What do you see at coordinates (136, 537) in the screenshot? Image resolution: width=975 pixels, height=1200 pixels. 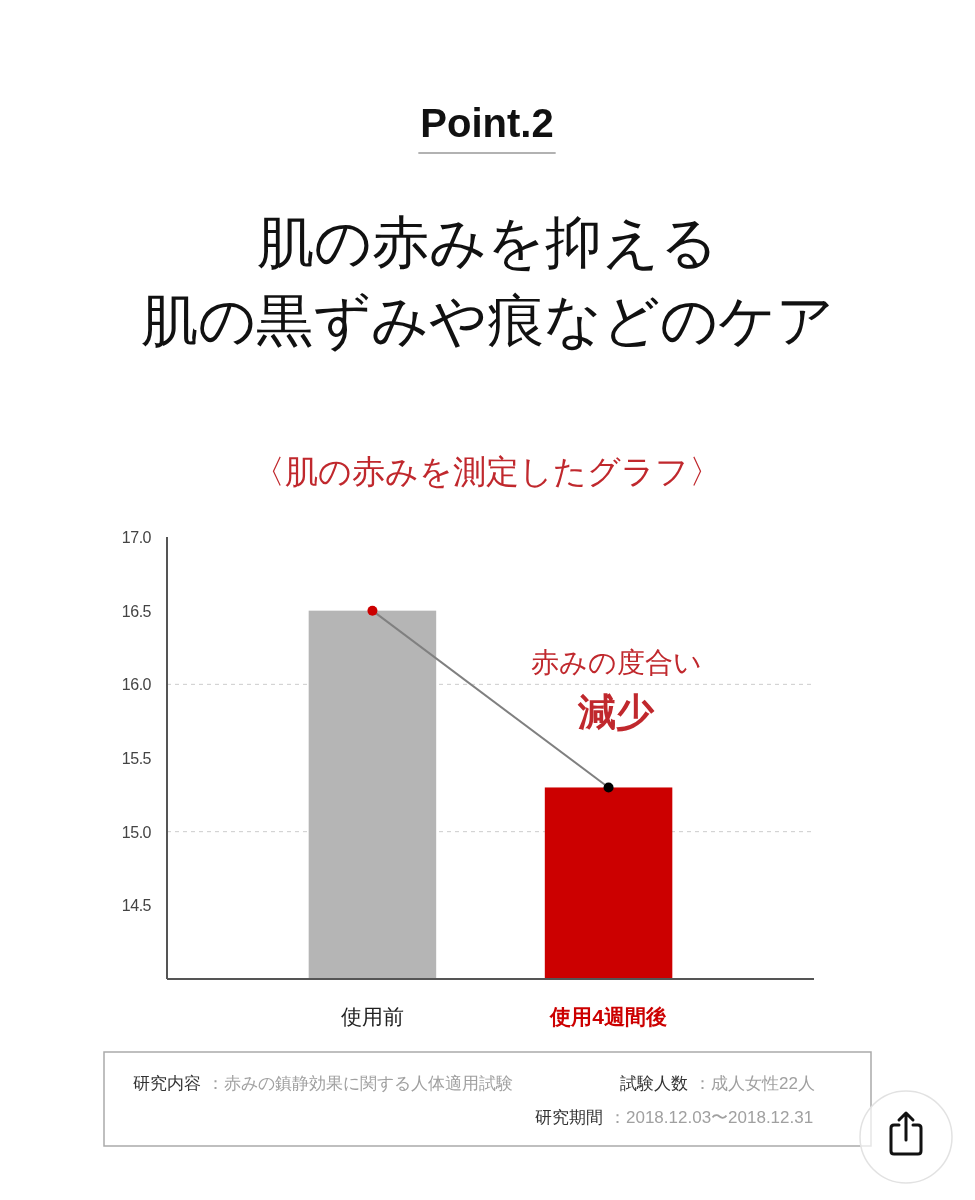 I see `y-tick-label: 17.0` at bounding box center [136, 537].